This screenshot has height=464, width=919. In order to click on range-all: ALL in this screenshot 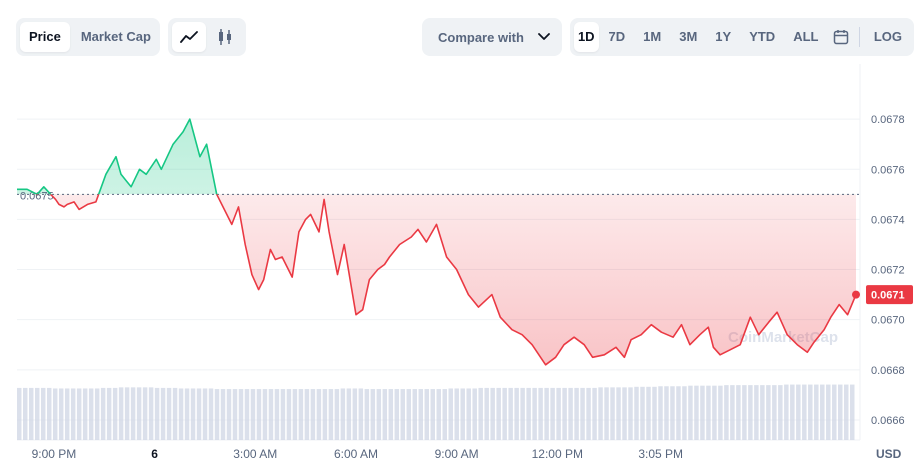, I will do `click(806, 36)`.